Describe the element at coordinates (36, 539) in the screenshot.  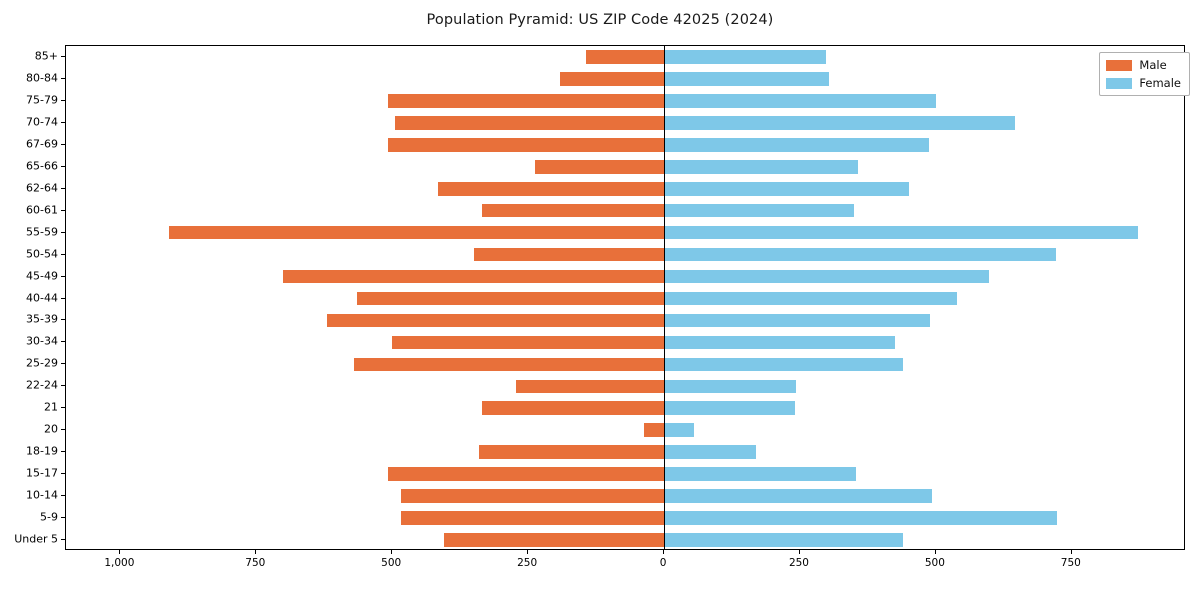
I see `y-axis-tick-label: Under 5` at that location.